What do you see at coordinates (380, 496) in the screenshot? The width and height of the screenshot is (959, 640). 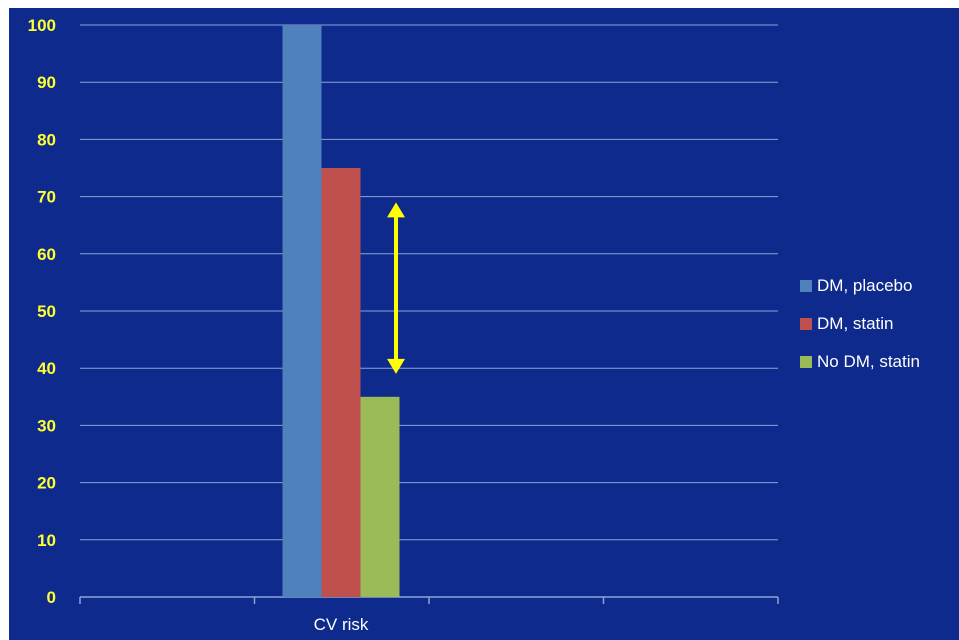 I see `bar-no-dm-statin` at bounding box center [380, 496].